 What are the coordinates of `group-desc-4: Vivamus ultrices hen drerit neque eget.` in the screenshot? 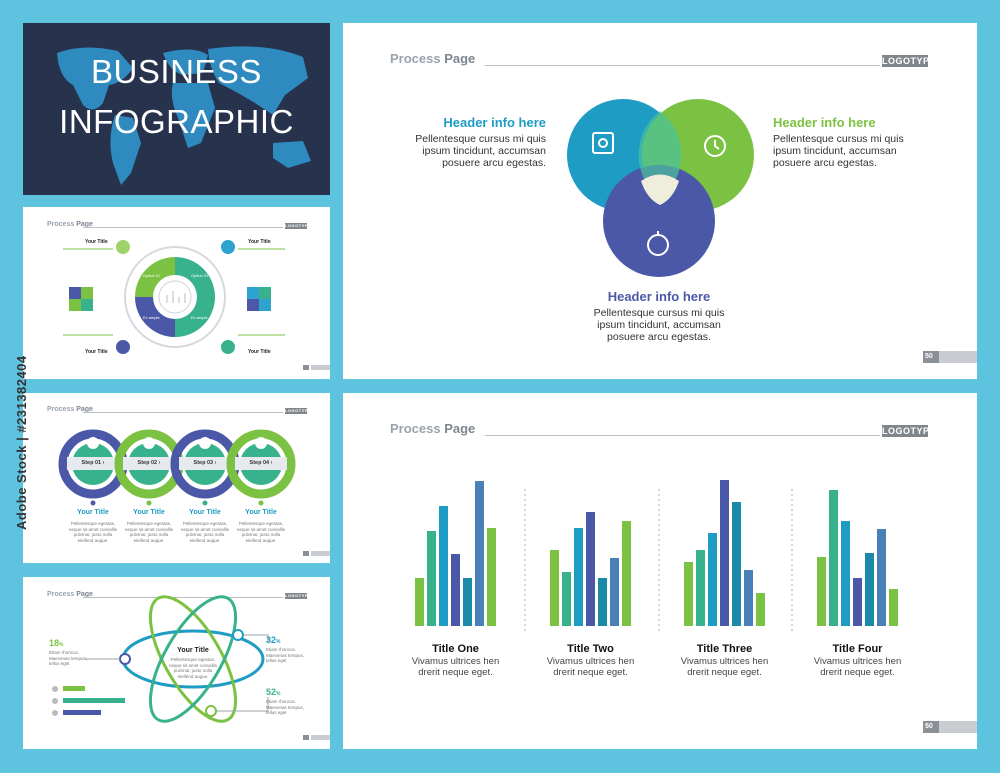 It's located at (857, 667).